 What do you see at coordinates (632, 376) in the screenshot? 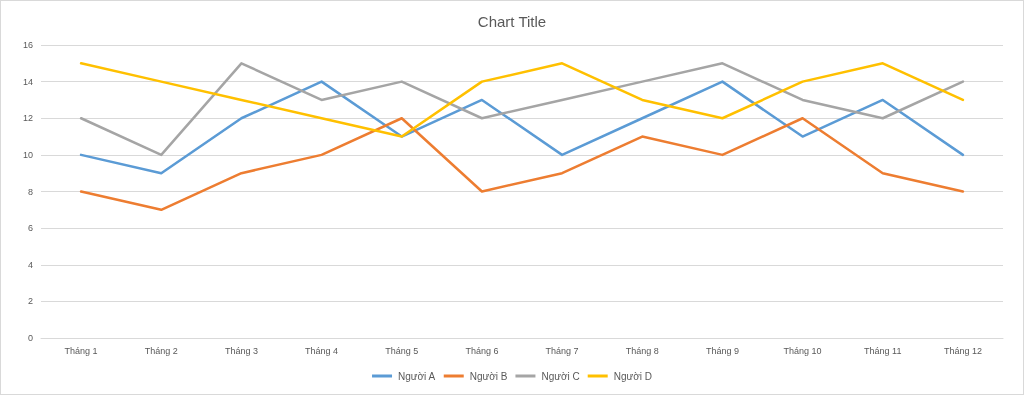
I see `legend-label: Người D` at bounding box center [632, 376].